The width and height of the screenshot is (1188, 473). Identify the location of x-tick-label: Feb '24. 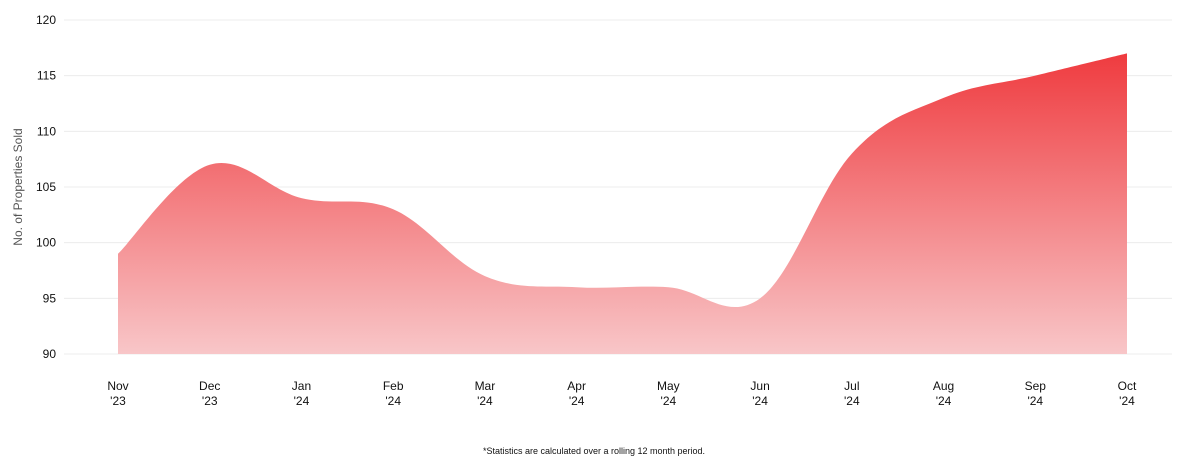
(393, 393).